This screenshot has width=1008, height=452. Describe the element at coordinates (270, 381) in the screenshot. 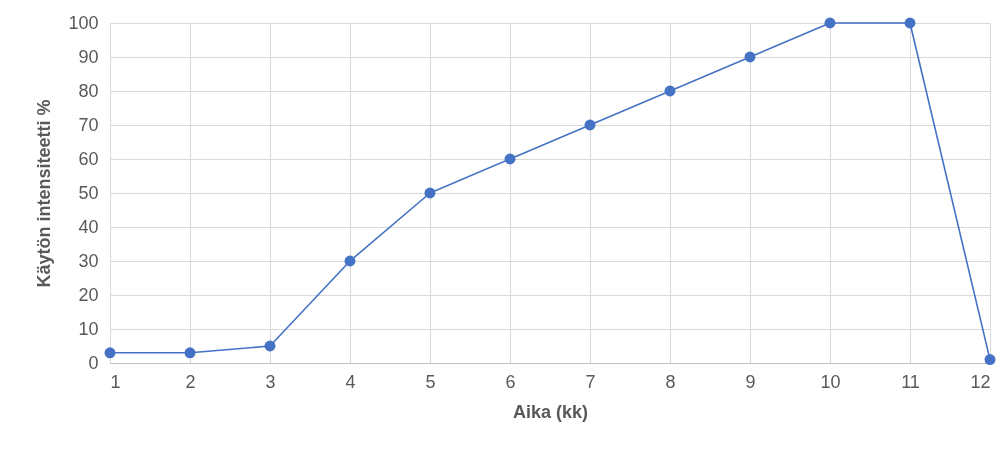

I see `x-tick-label: 3` at that location.